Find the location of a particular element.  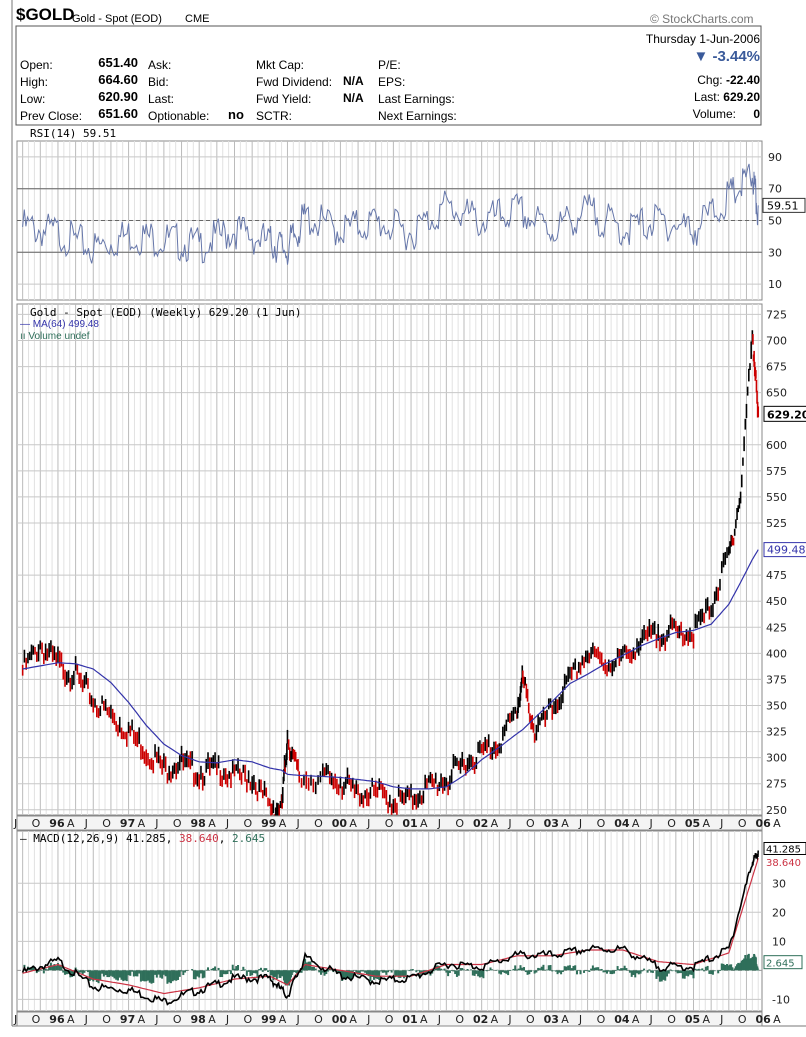

ma-last-badge is located at coordinates (784, 550).